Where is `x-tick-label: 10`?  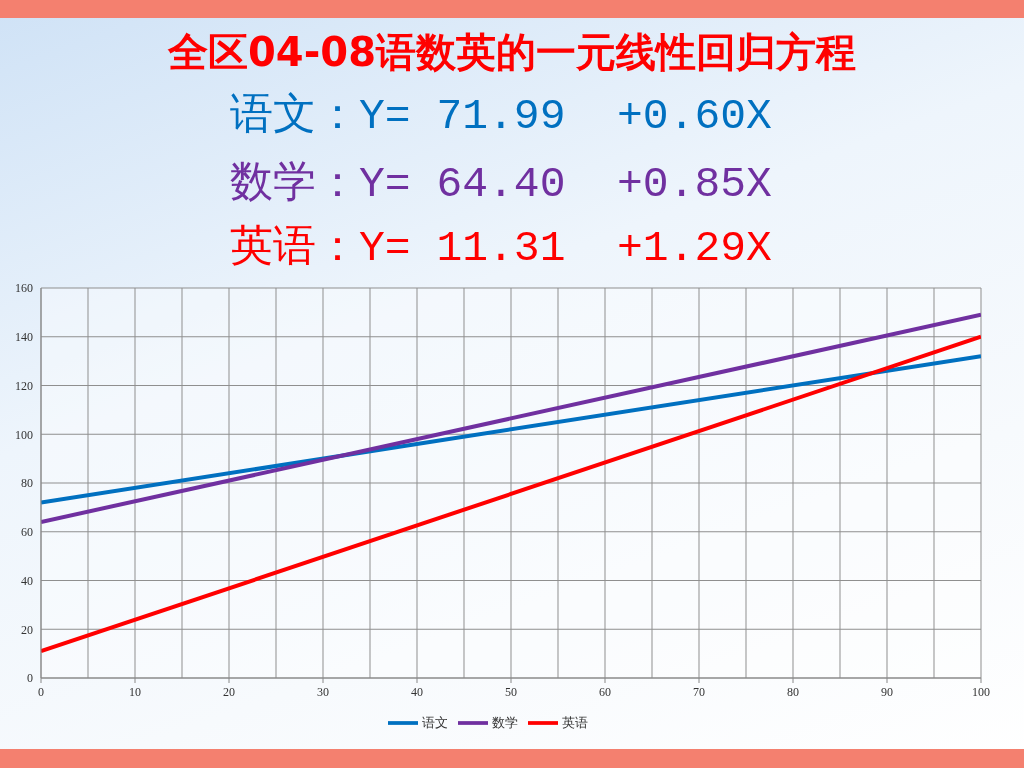
x-tick-label: 10 is located at coordinates (135, 692).